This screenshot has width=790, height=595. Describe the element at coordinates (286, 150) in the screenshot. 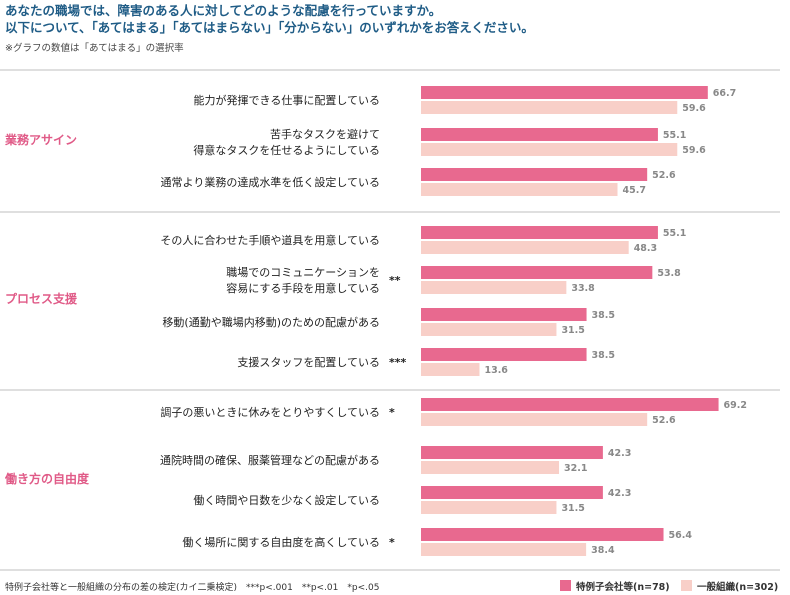

I see `row-label-1-1: 得意なタスクを任せるようにしている` at that location.